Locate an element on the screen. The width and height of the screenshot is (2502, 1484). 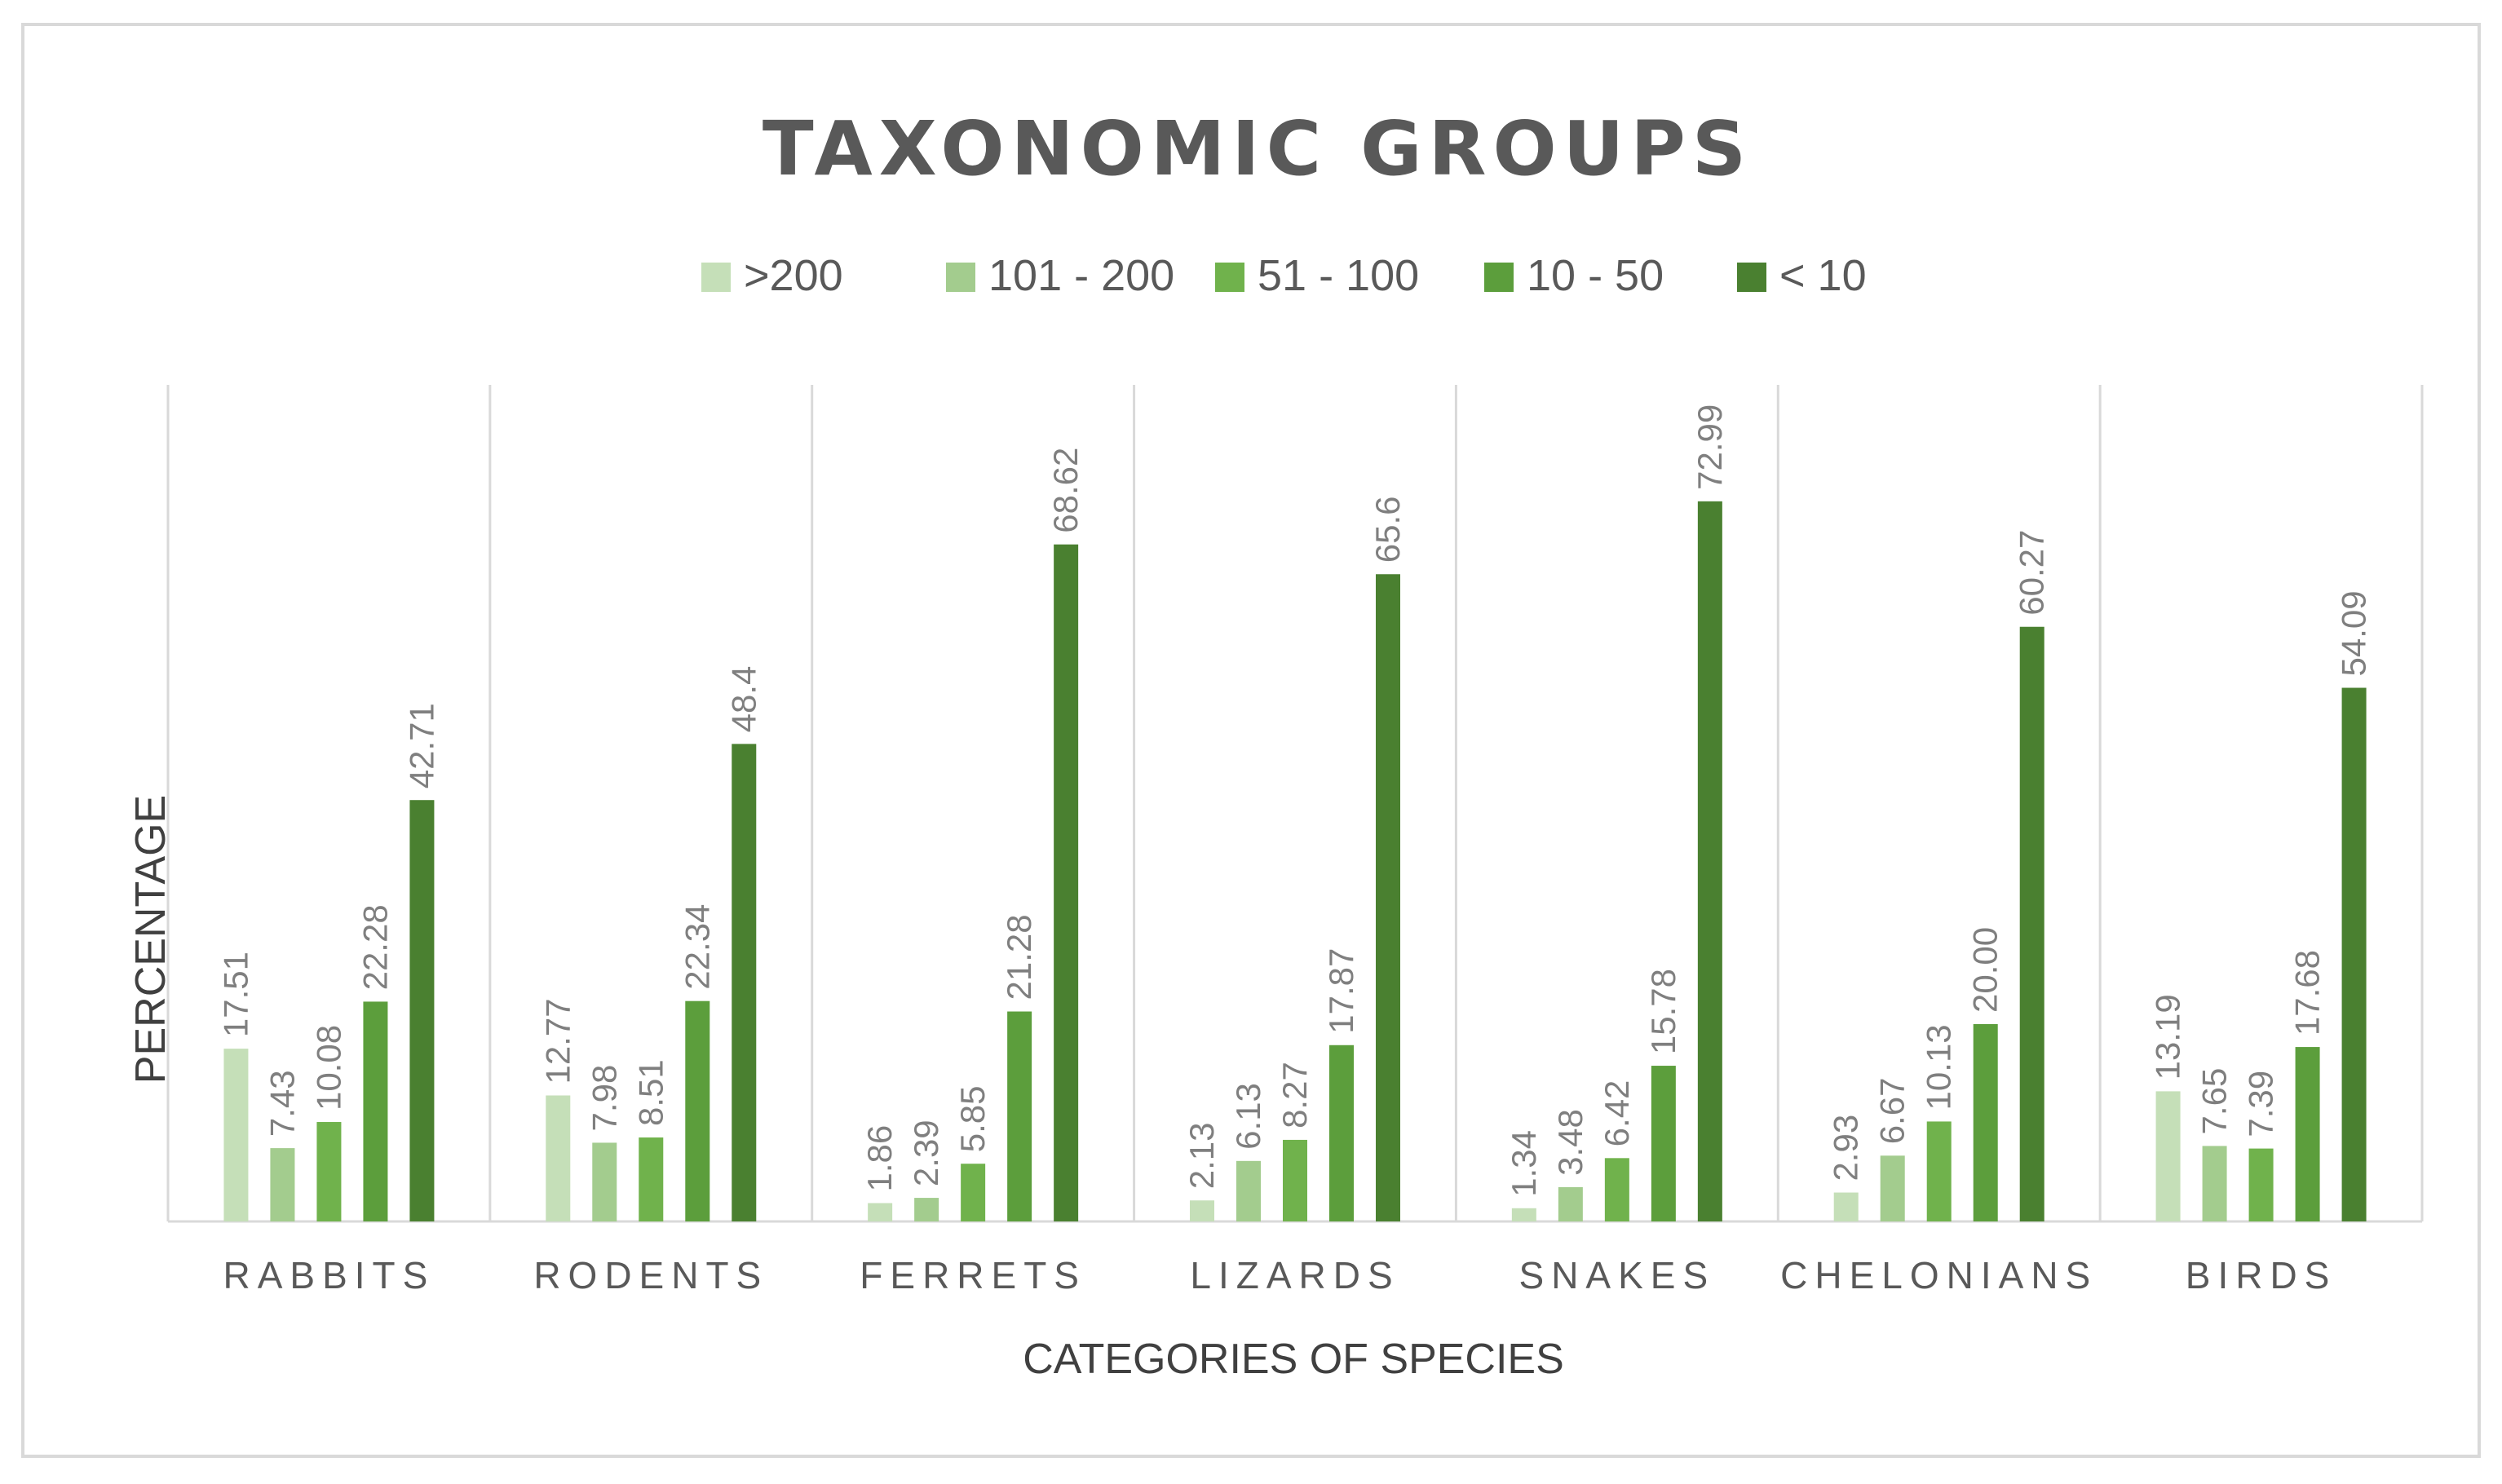
y-axis-title: PERCENTAGE is located at coordinates (151, 939).